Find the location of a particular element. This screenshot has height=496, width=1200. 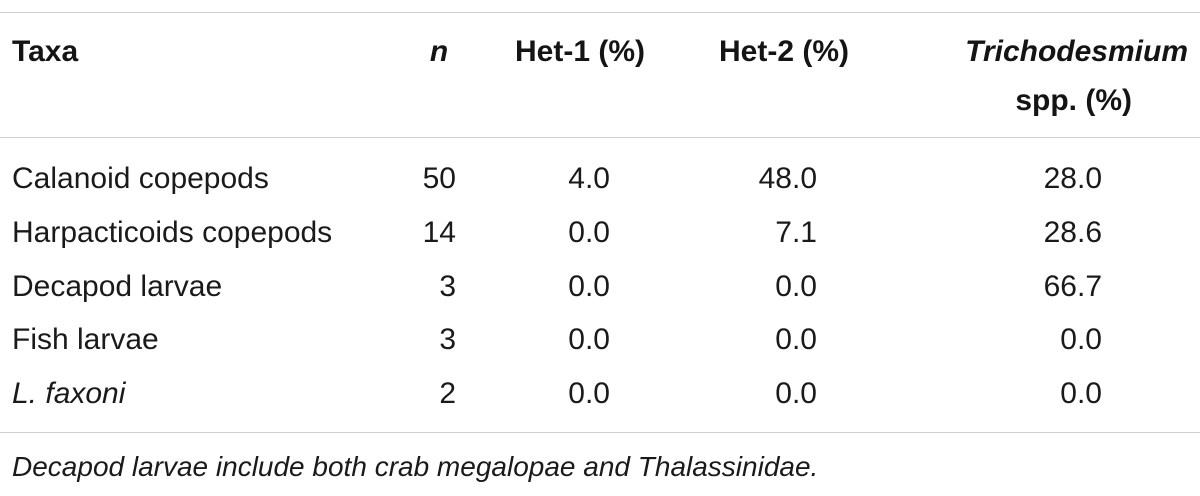

header-trichodesmium: Trichodesmium is located at coordinates (1076, 51).